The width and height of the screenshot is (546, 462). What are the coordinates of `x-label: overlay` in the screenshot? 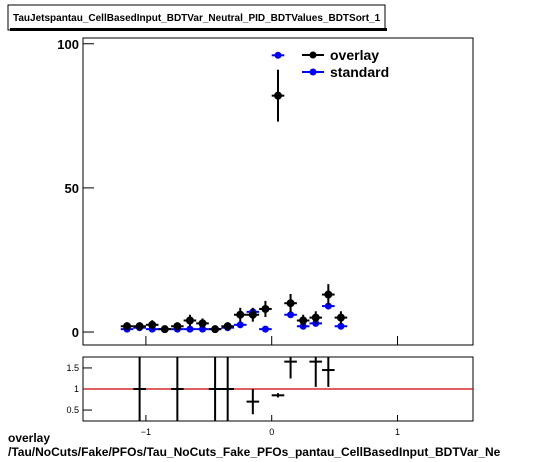 It's located at (29, 438).